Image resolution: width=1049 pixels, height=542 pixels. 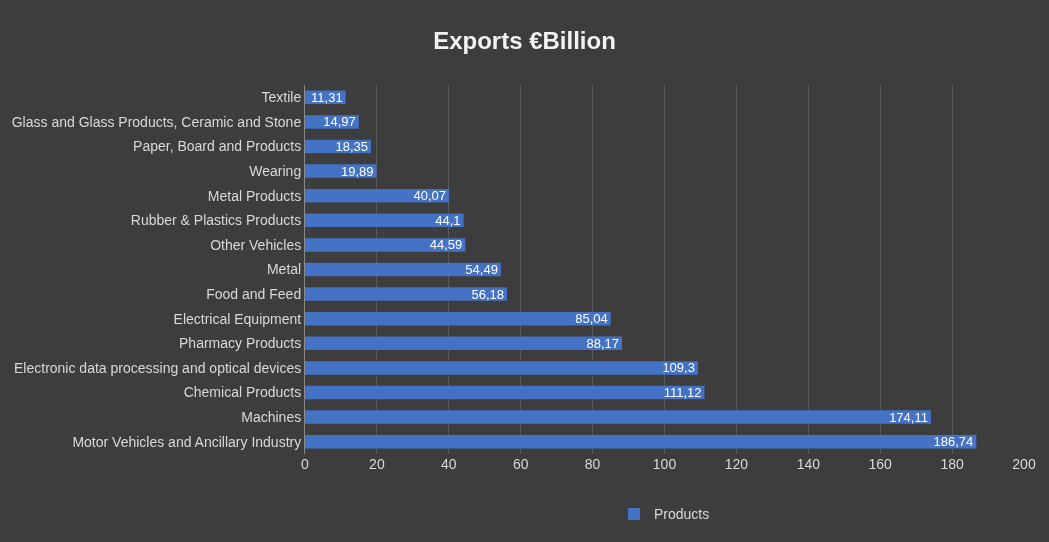 What do you see at coordinates (305, 464) in the screenshot?
I see `x-tick-label: 0` at bounding box center [305, 464].